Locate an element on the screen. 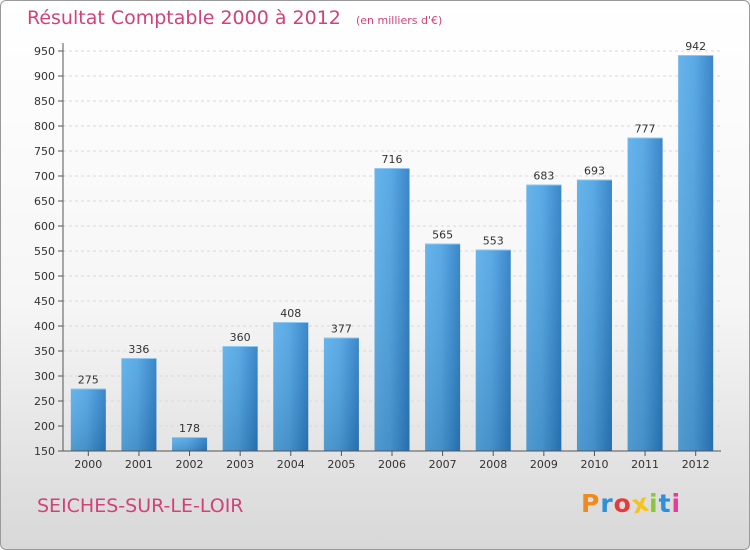 The width and height of the screenshot is (750, 550). y-tick-label: 900 is located at coordinates (44, 76).